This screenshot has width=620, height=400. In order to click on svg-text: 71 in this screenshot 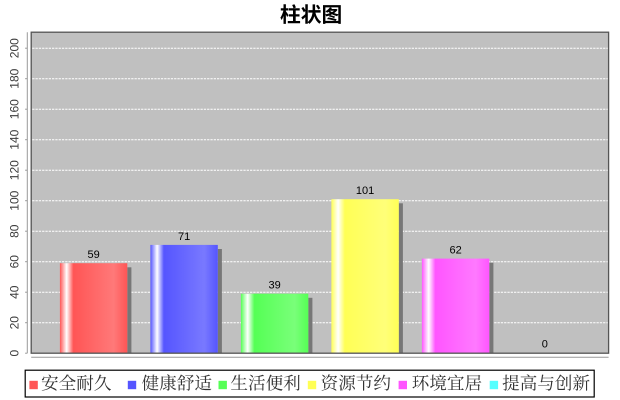, I will do `click(184, 237)`.